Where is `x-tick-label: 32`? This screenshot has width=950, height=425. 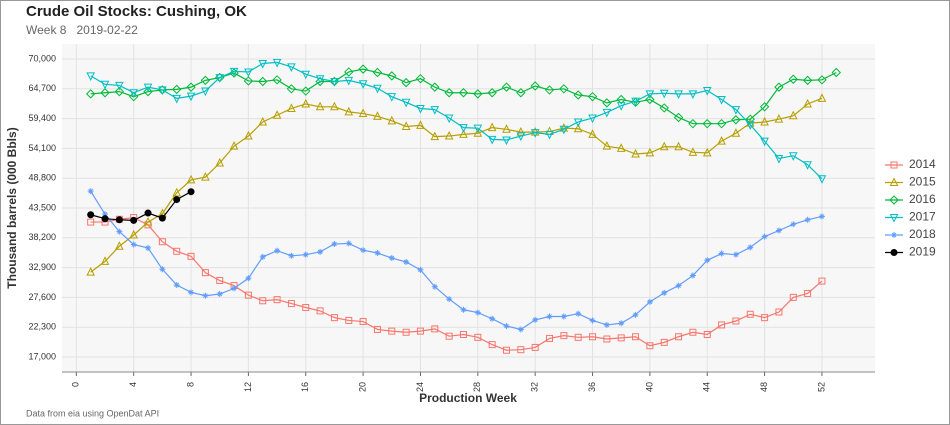
x-tick-label: 32 is located at coordinates (535, 387).